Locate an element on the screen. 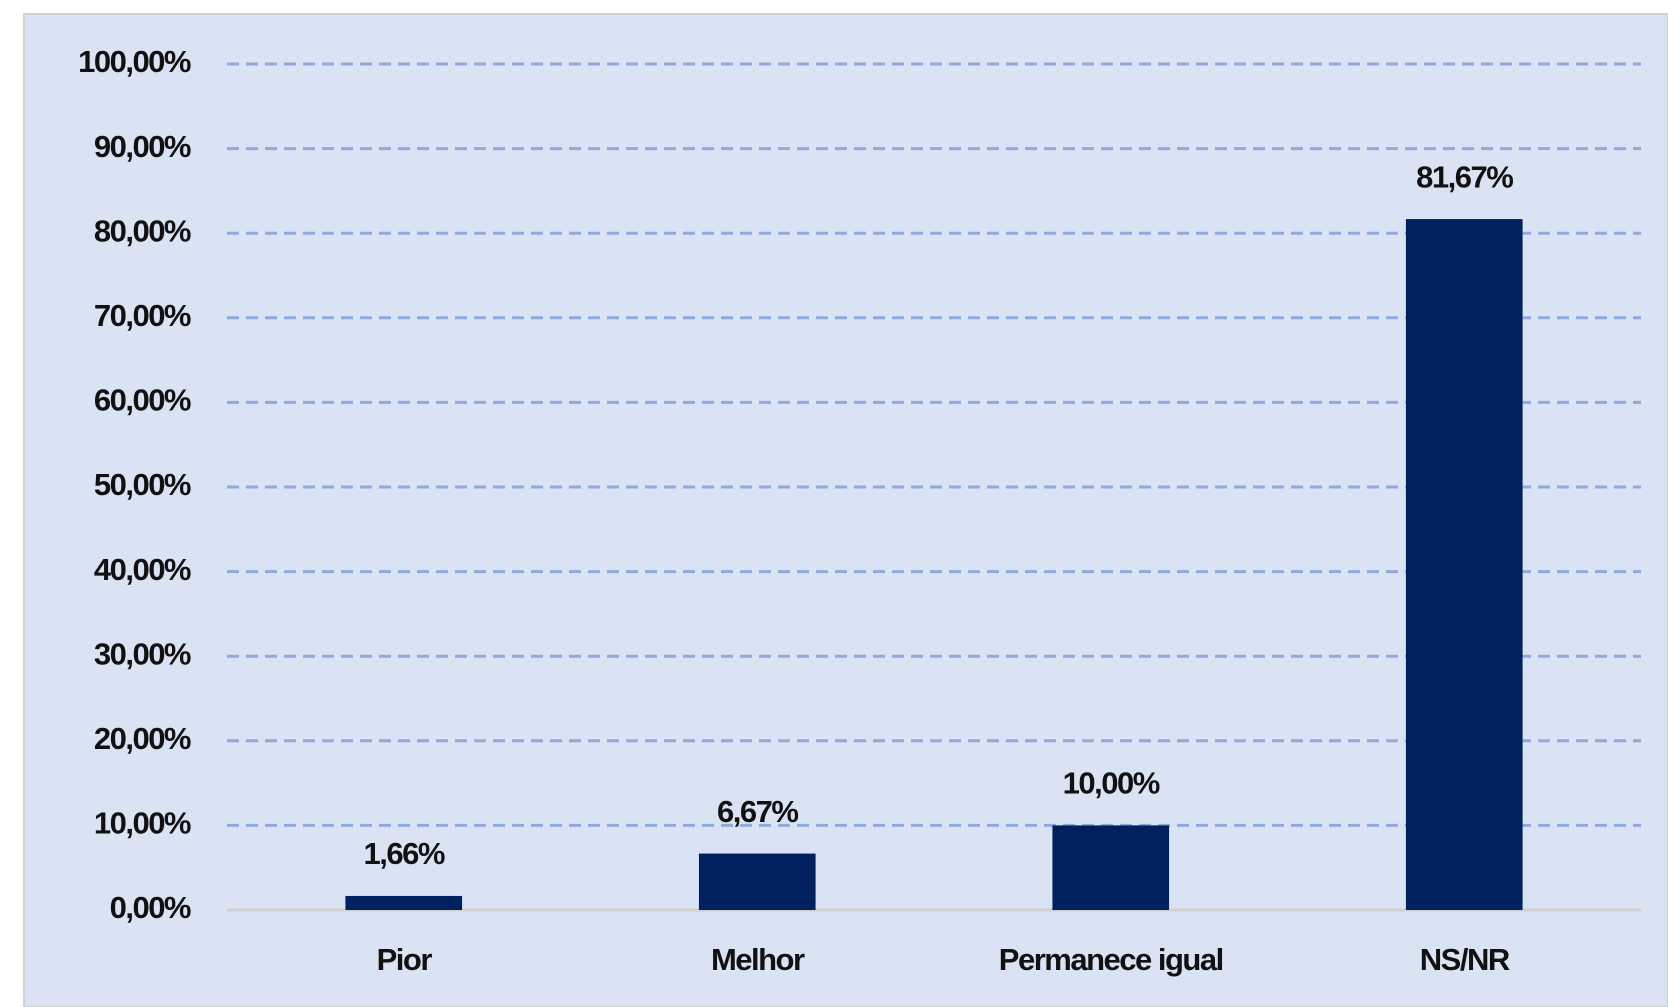 This screenshot has width=1668, height=1007. y-tick-label: 60,00% is located at coordinates (142, 400).